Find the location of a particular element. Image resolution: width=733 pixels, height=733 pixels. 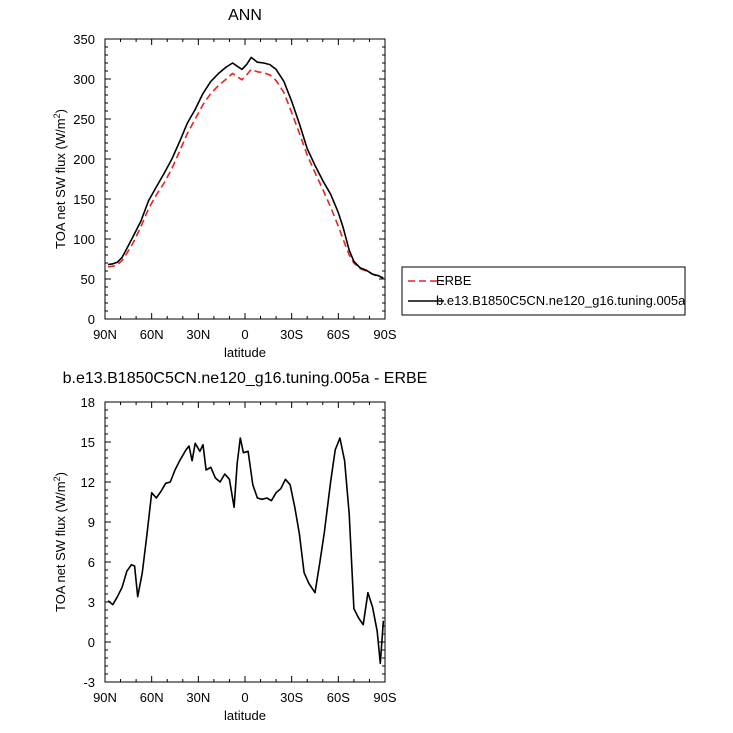

y-tick-label: 250 is located at coordinates (84, 119).